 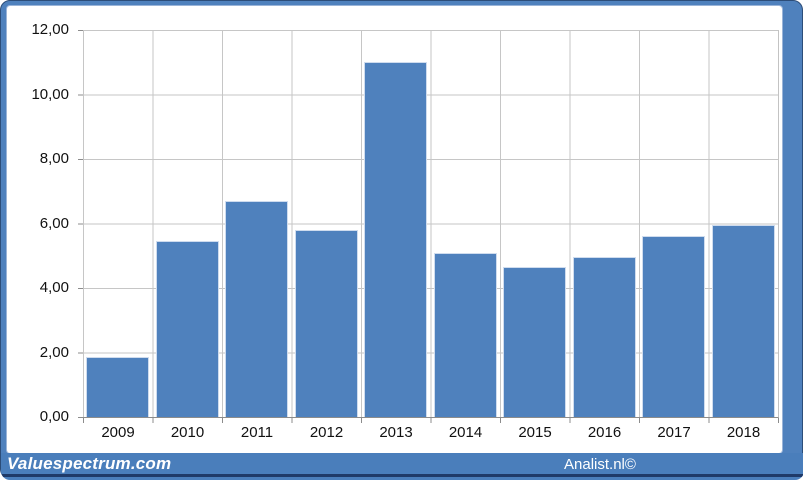 What do you see at coordinates (54, 416) in the screenshot?
I see `y-tick-label: 0,00` at bounding box center [54, 416].